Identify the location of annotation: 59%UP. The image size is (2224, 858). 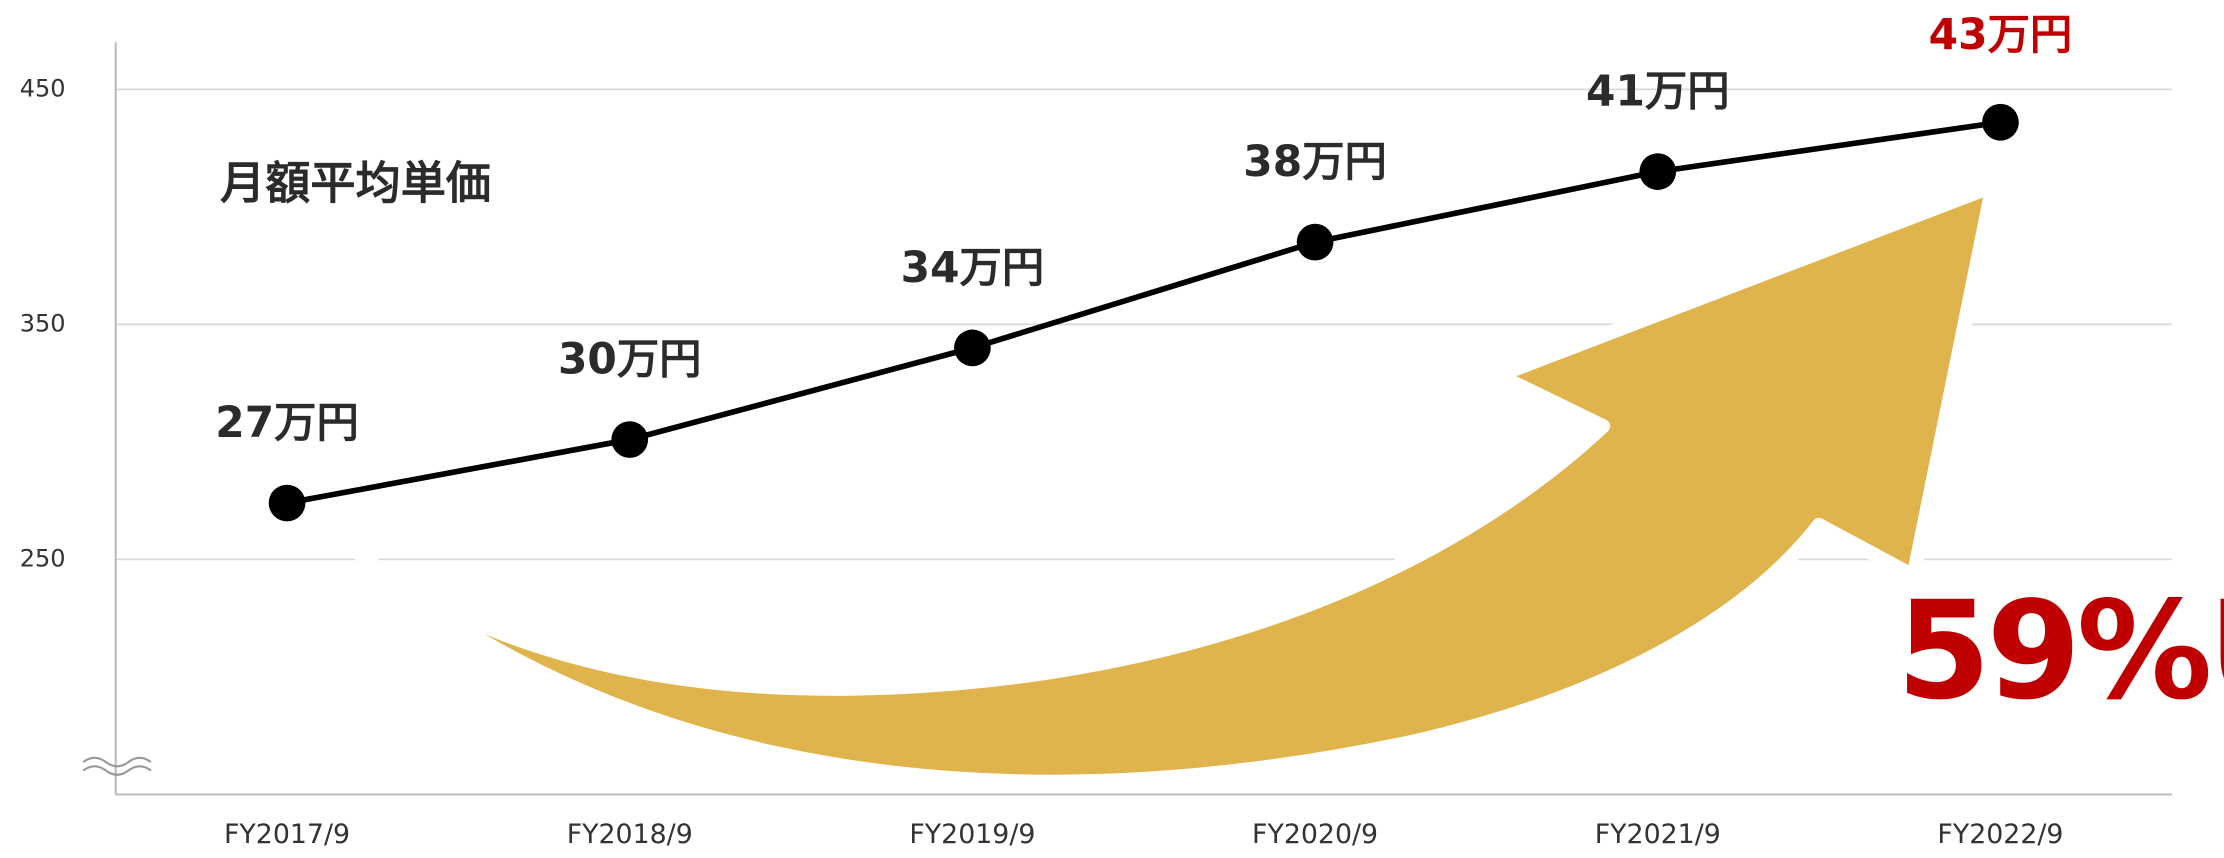
(2060, 651).